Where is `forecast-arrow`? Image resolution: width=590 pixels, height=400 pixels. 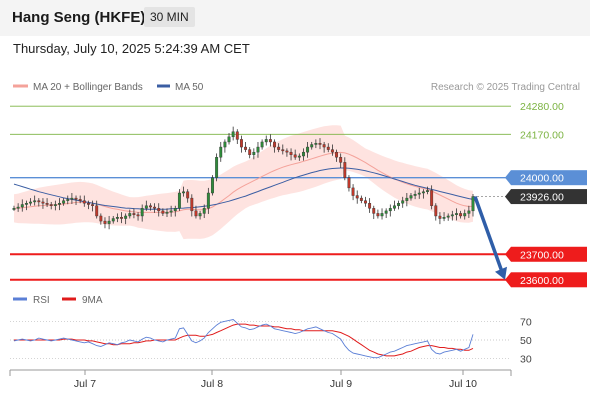 forecast-arrow is located at coordinates (490, 237).